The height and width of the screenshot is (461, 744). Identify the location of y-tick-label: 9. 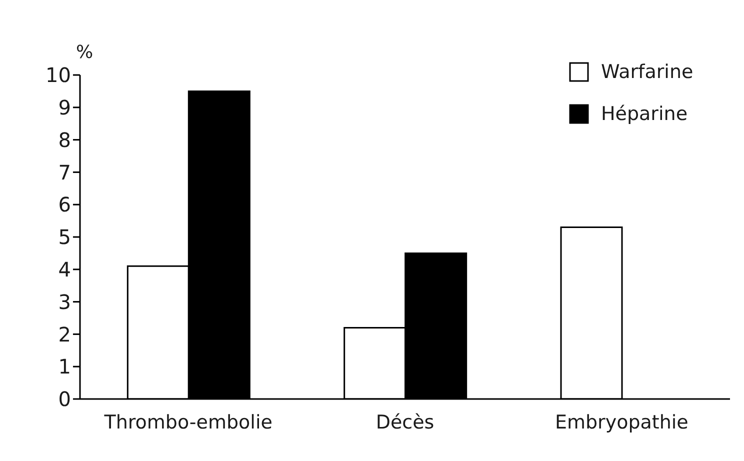
(64, 108).